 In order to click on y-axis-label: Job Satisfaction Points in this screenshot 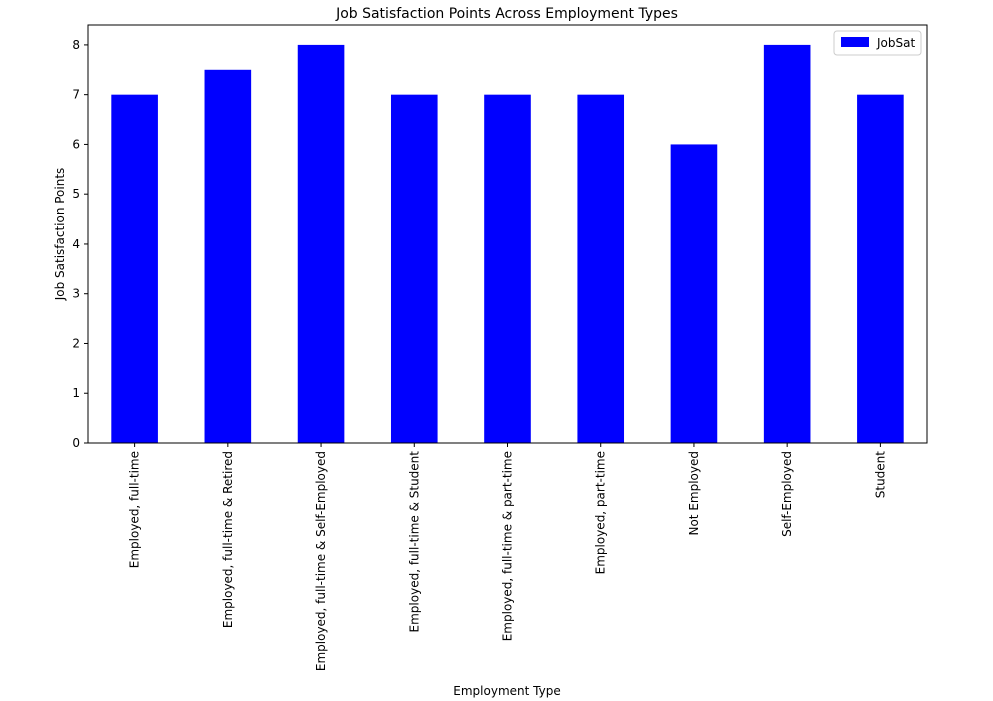, I will do `click(60, 235)`.